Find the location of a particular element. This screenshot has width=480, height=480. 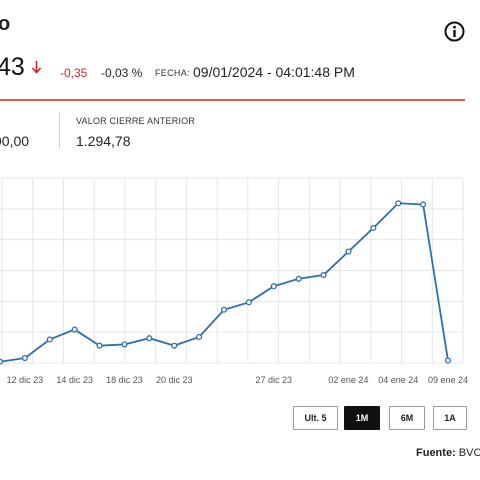

x-tick-label: 18 dic 23 is located at coordinates (124, 380).